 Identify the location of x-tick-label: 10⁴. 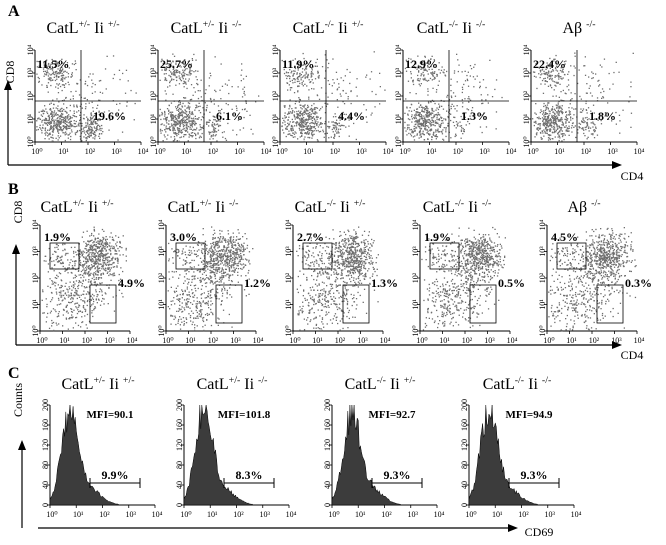
(143, 151).